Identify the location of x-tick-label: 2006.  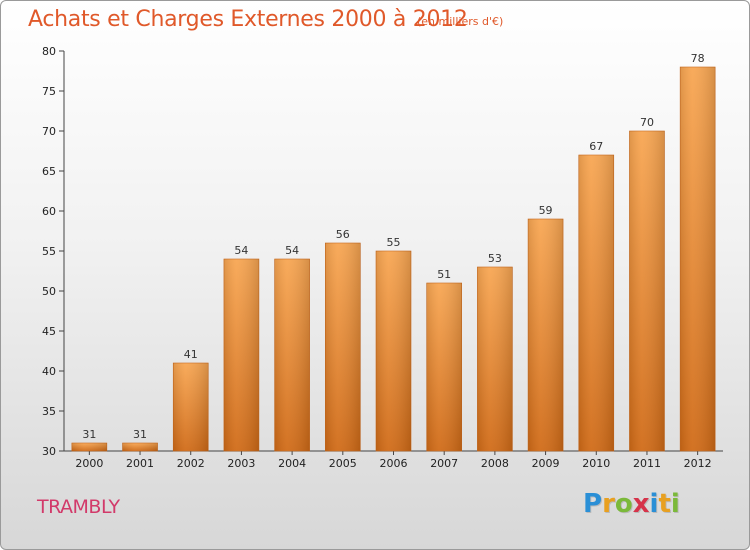
(394, 463).